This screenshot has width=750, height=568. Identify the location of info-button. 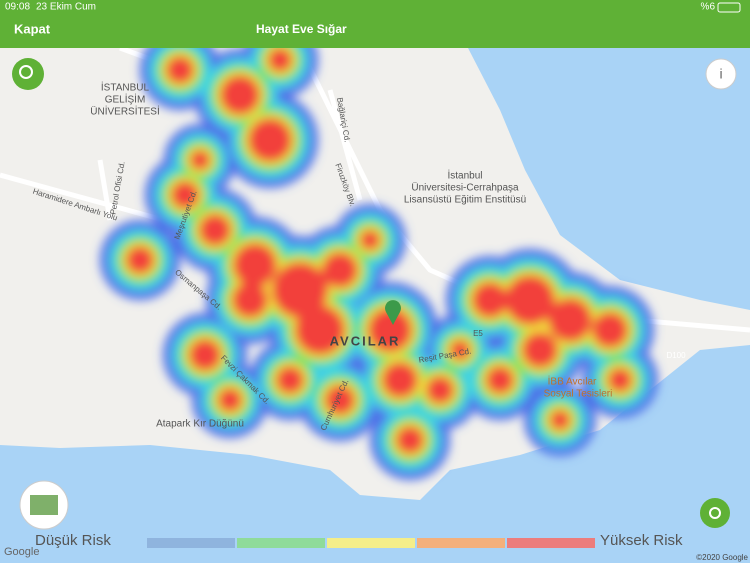
(721, 74).